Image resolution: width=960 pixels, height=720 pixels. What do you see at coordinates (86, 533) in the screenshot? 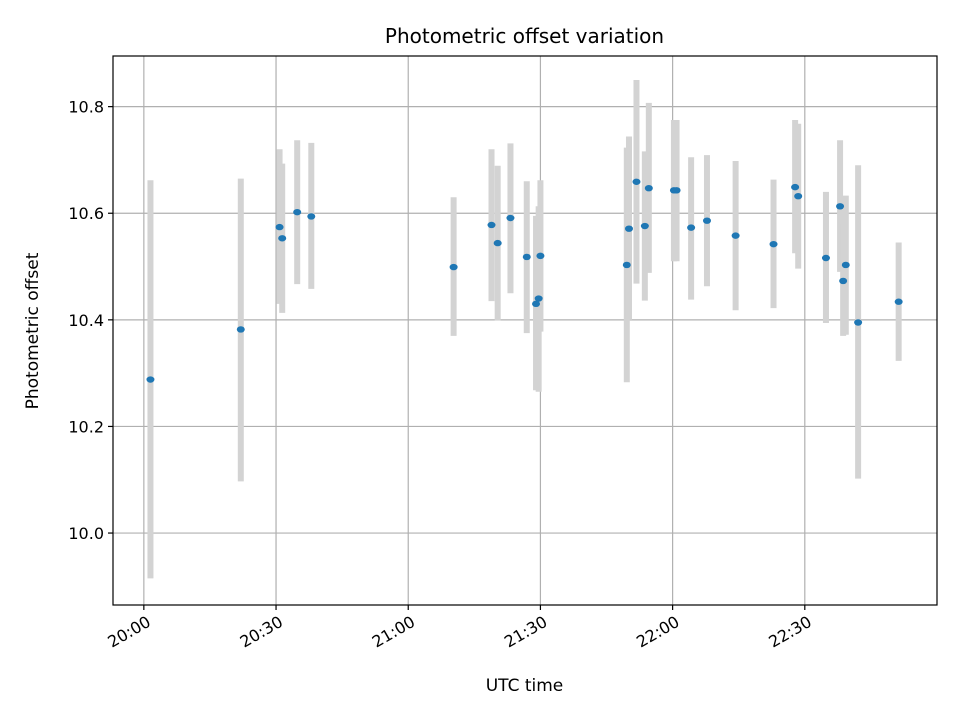
I see `y-tick-label: 10.0` at bounding box center [86, 533].